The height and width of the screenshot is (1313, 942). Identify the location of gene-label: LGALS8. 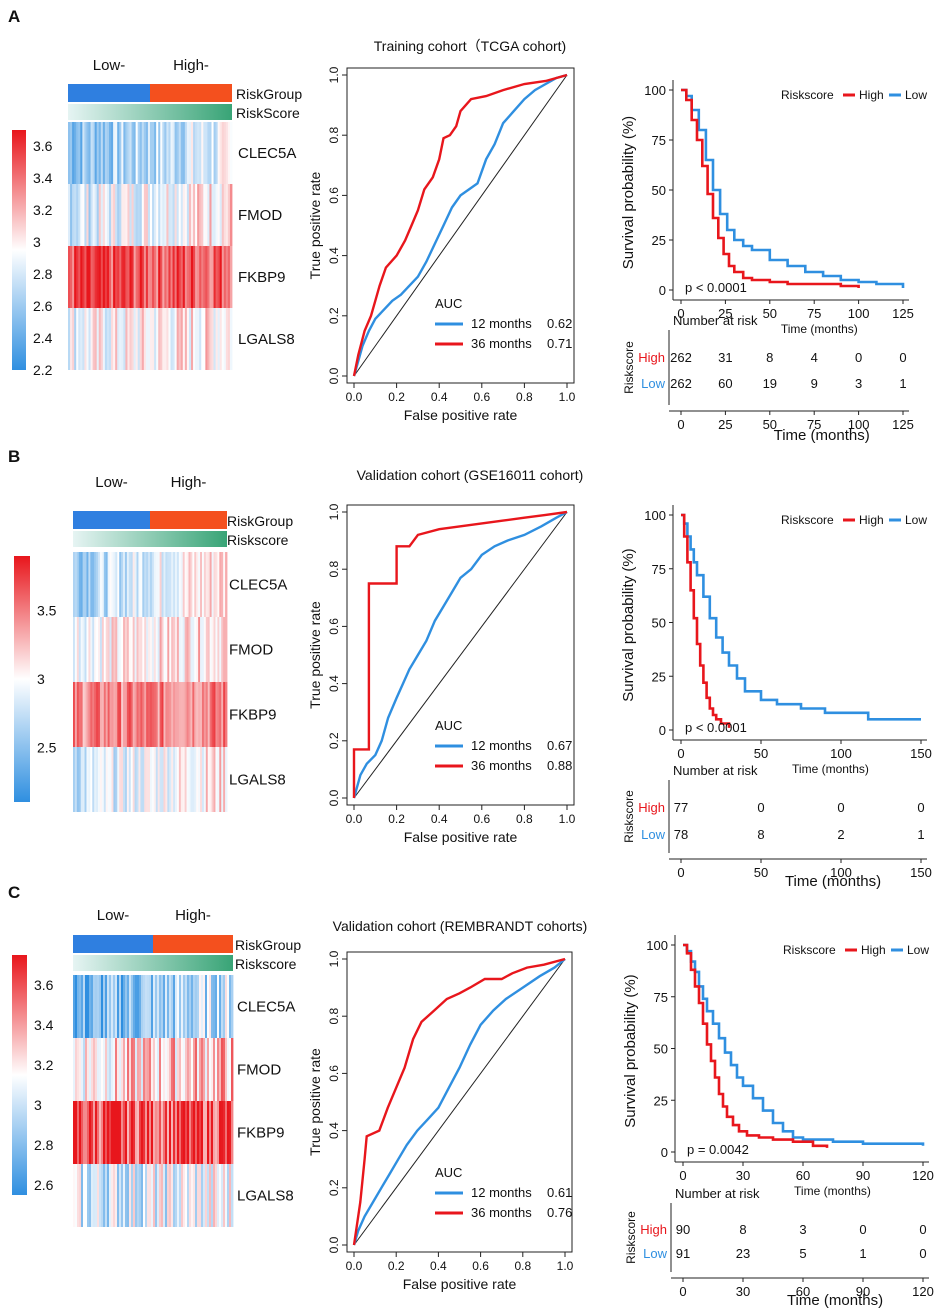
(265, 1196).